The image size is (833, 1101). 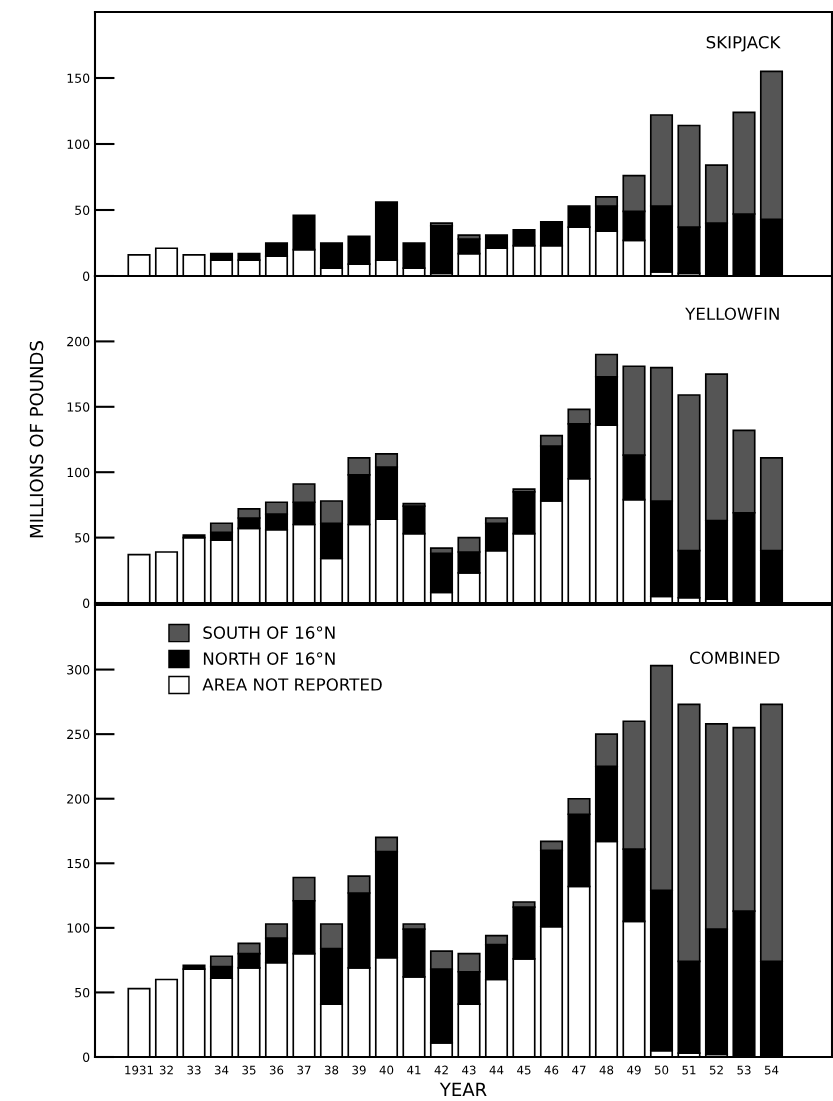 What do you see at coordinates (524, 1070) in the screenshot?
I see `x-tick-label: 45` at bounding box center [524, 1070].